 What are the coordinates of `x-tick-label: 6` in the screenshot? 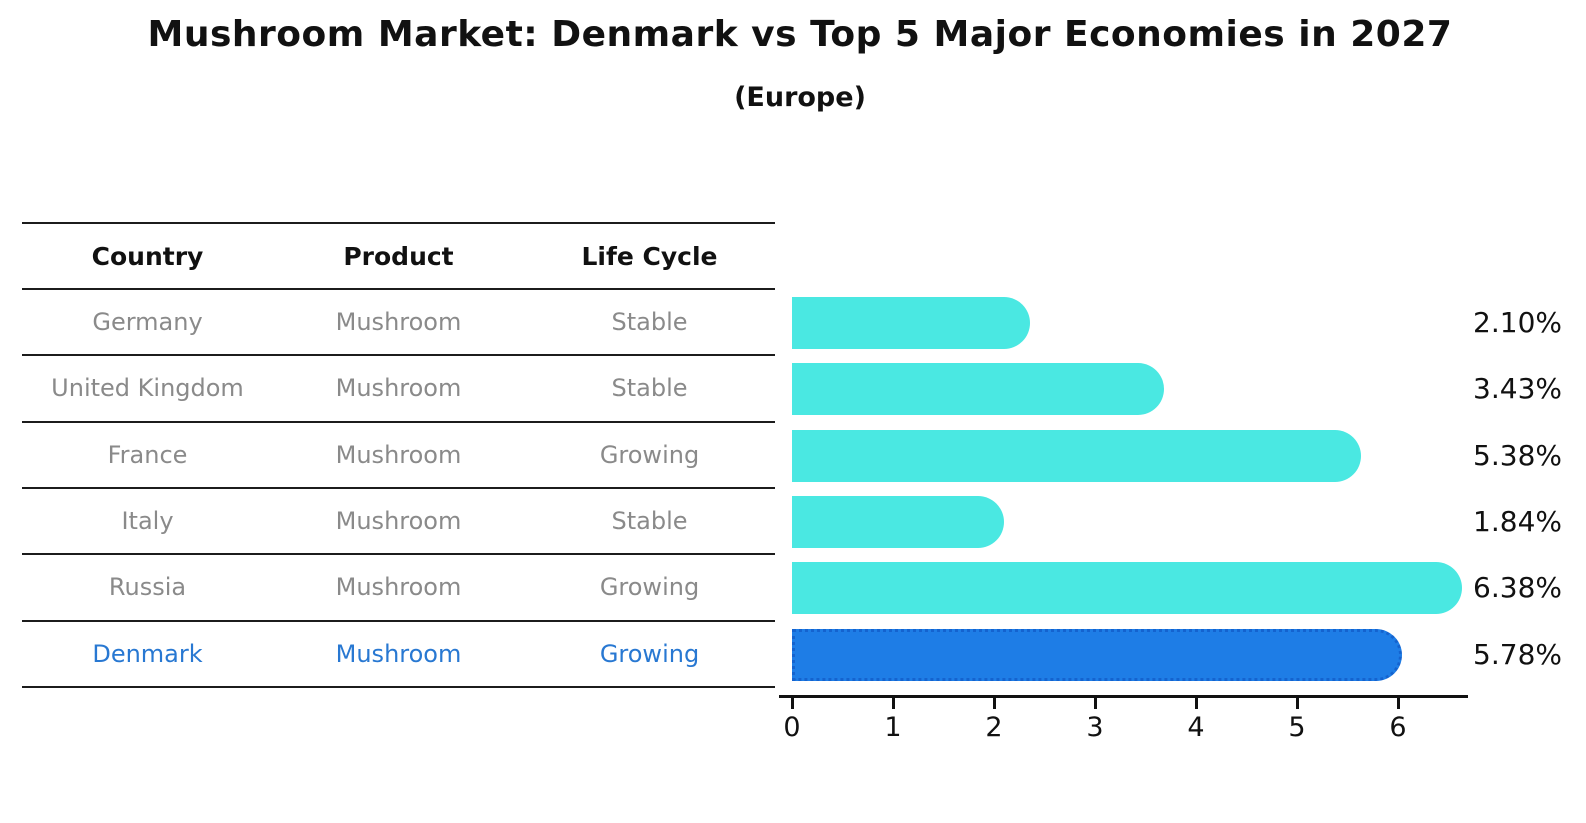 It's located at (1398, 727).